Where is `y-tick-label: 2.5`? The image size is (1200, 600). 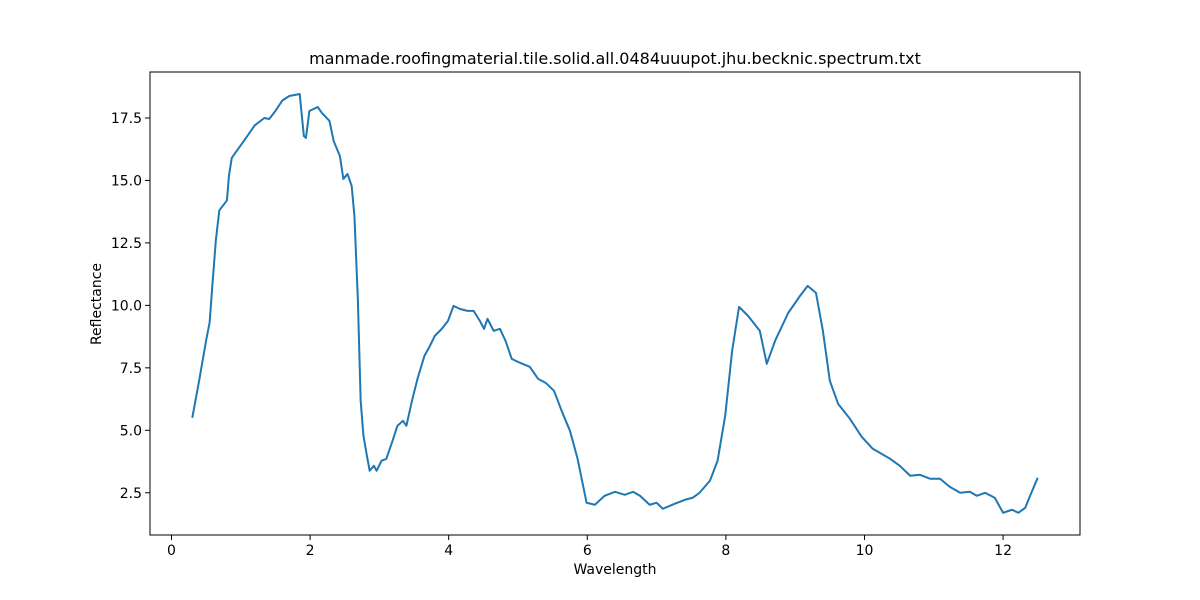 y-tick-label: 2.5 is located at coordinates (131, 494).